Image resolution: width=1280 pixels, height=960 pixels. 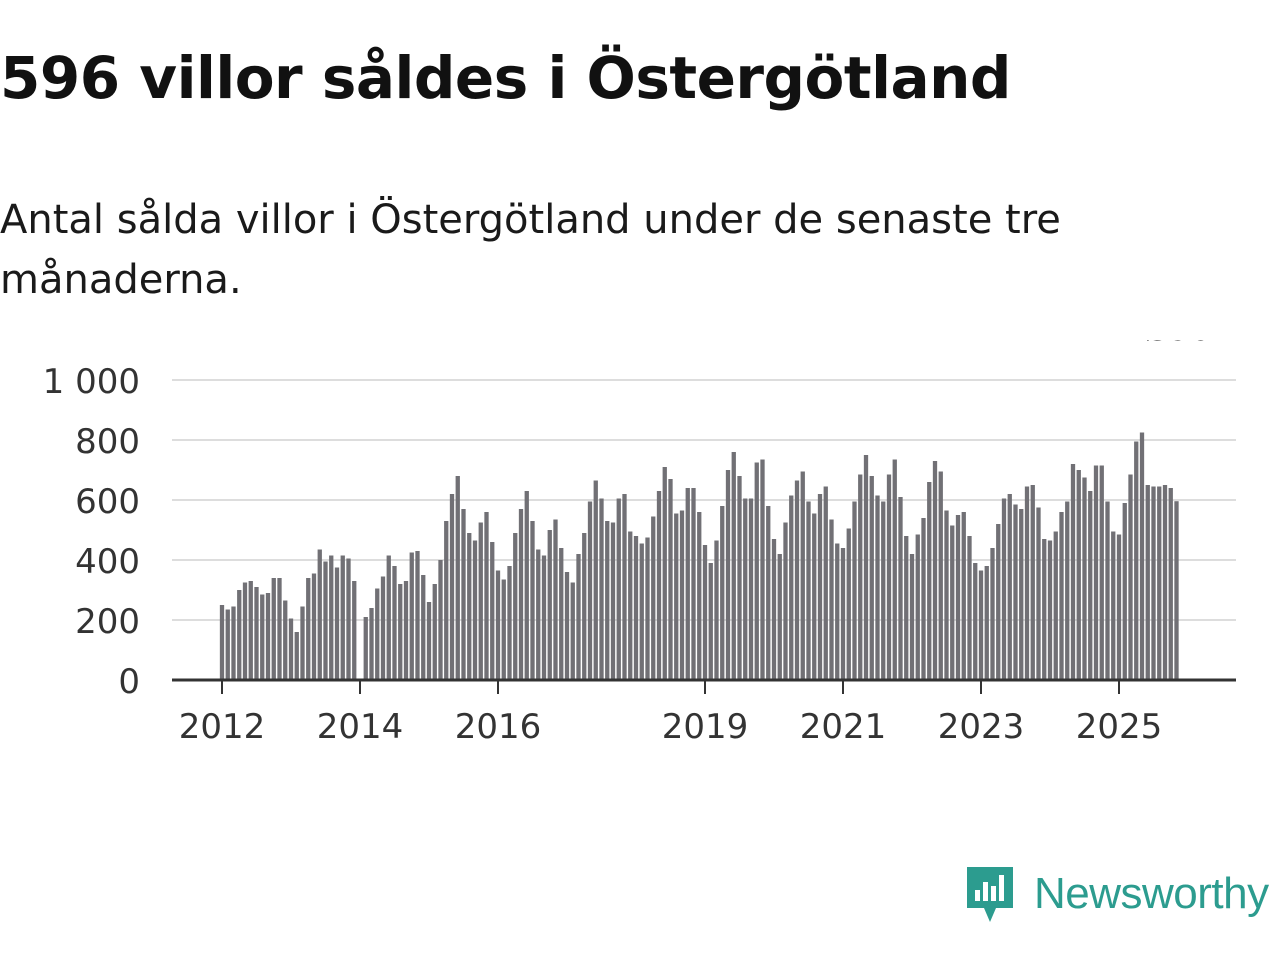 What do you see at coordinates (990, 894) in the screenshot?
I see `newsworthy-logo-icon` at bounding box center [990, 894].